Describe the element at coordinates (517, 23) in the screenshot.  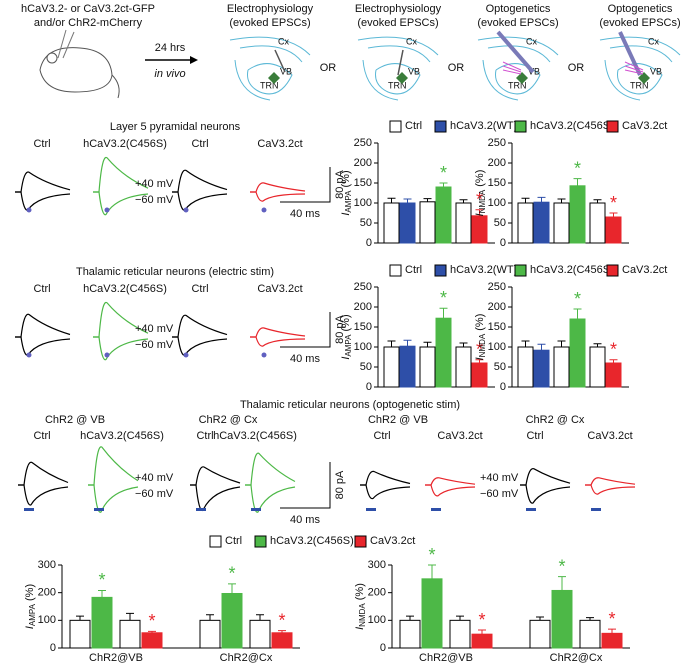
I see `panel-title: (evoked EPSCs)` at that location.